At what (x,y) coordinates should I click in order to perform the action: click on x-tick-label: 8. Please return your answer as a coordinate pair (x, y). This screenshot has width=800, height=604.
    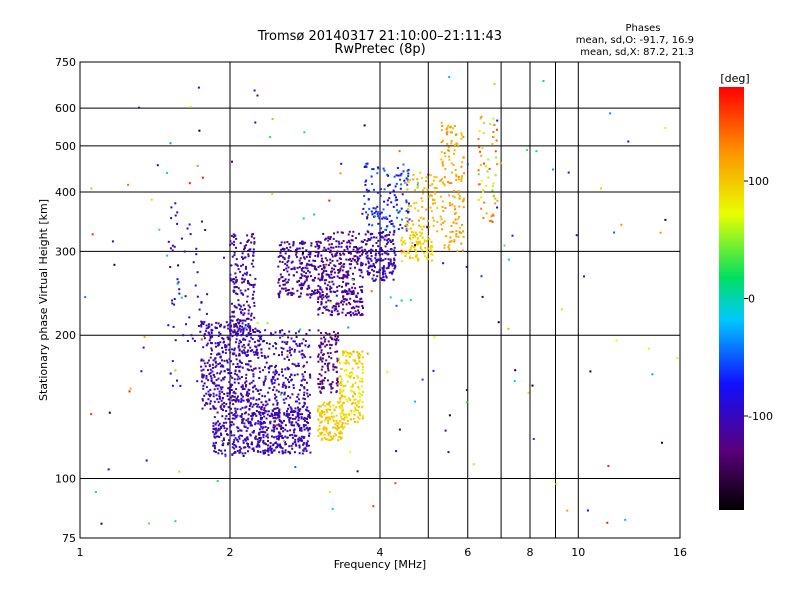
    Looking at the image, I should click on (530, 552).